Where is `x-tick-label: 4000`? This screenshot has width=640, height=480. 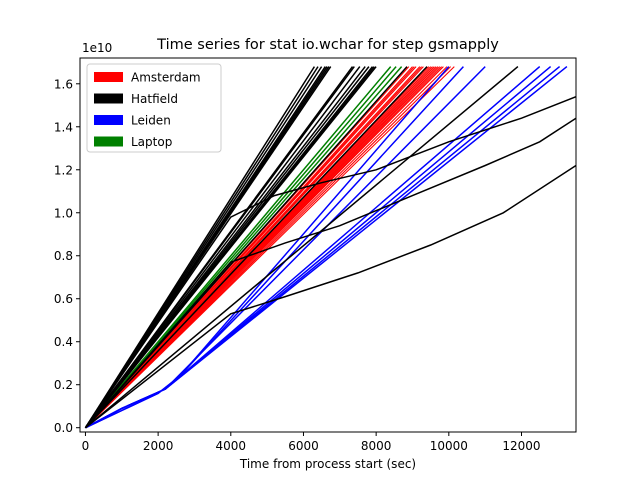
x-tick-label: 4000 is located at coordinates (231, 446).